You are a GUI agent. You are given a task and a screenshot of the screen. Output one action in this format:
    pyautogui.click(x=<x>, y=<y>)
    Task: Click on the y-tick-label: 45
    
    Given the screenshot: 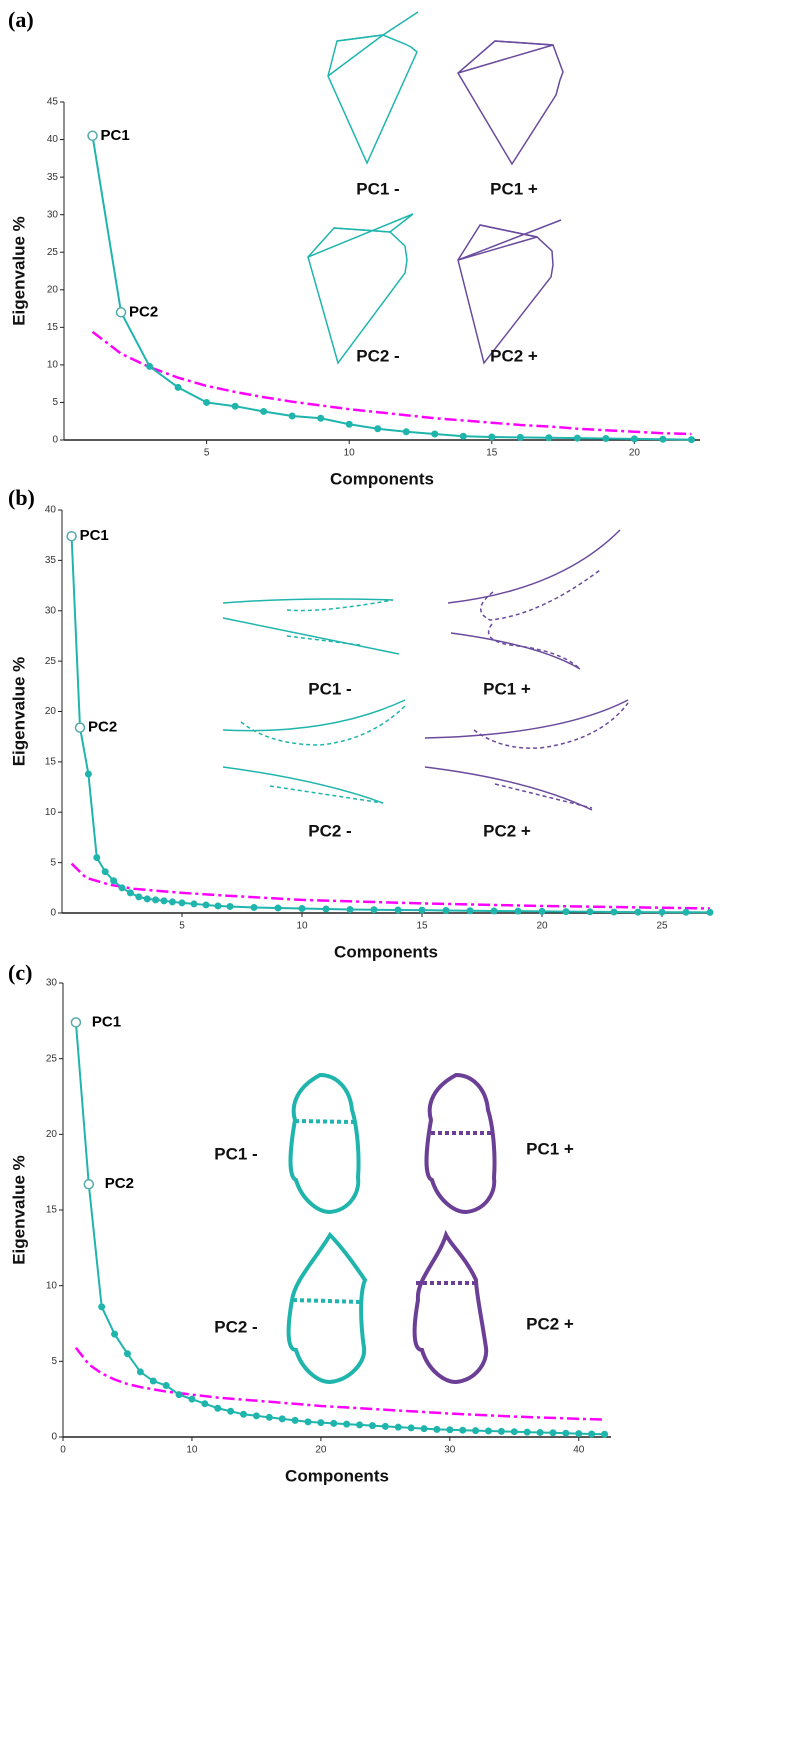 What is the action you would take?
    pyautogui.click(x=53, y=102)
    